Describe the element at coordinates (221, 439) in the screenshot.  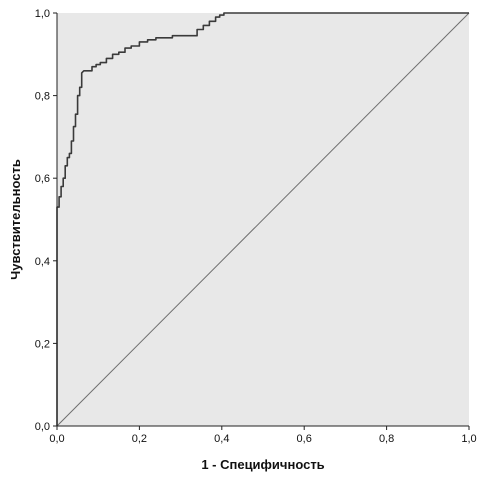
I see `x-tick-label: 0,4` at that location.